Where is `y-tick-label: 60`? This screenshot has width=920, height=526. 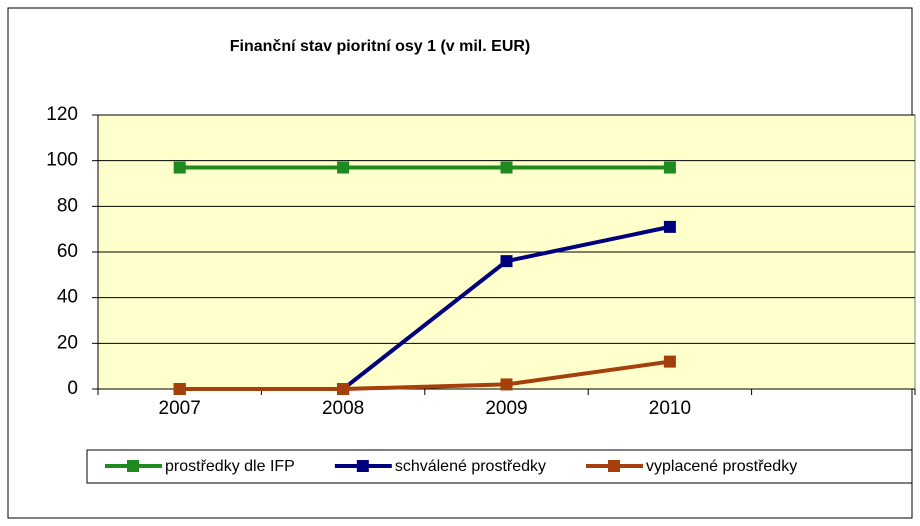
y-tick-label: 60 is located at coordinates (67, 251).